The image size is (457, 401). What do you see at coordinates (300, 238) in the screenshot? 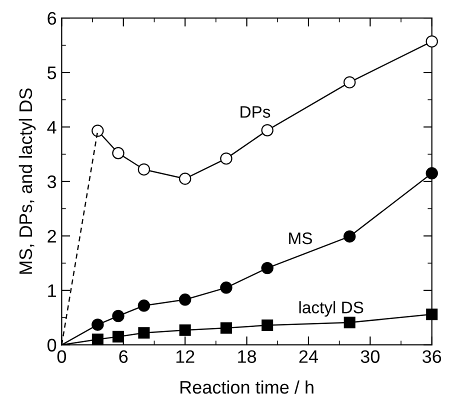
I see `series-label: MS` at bounding box center [300, 238].